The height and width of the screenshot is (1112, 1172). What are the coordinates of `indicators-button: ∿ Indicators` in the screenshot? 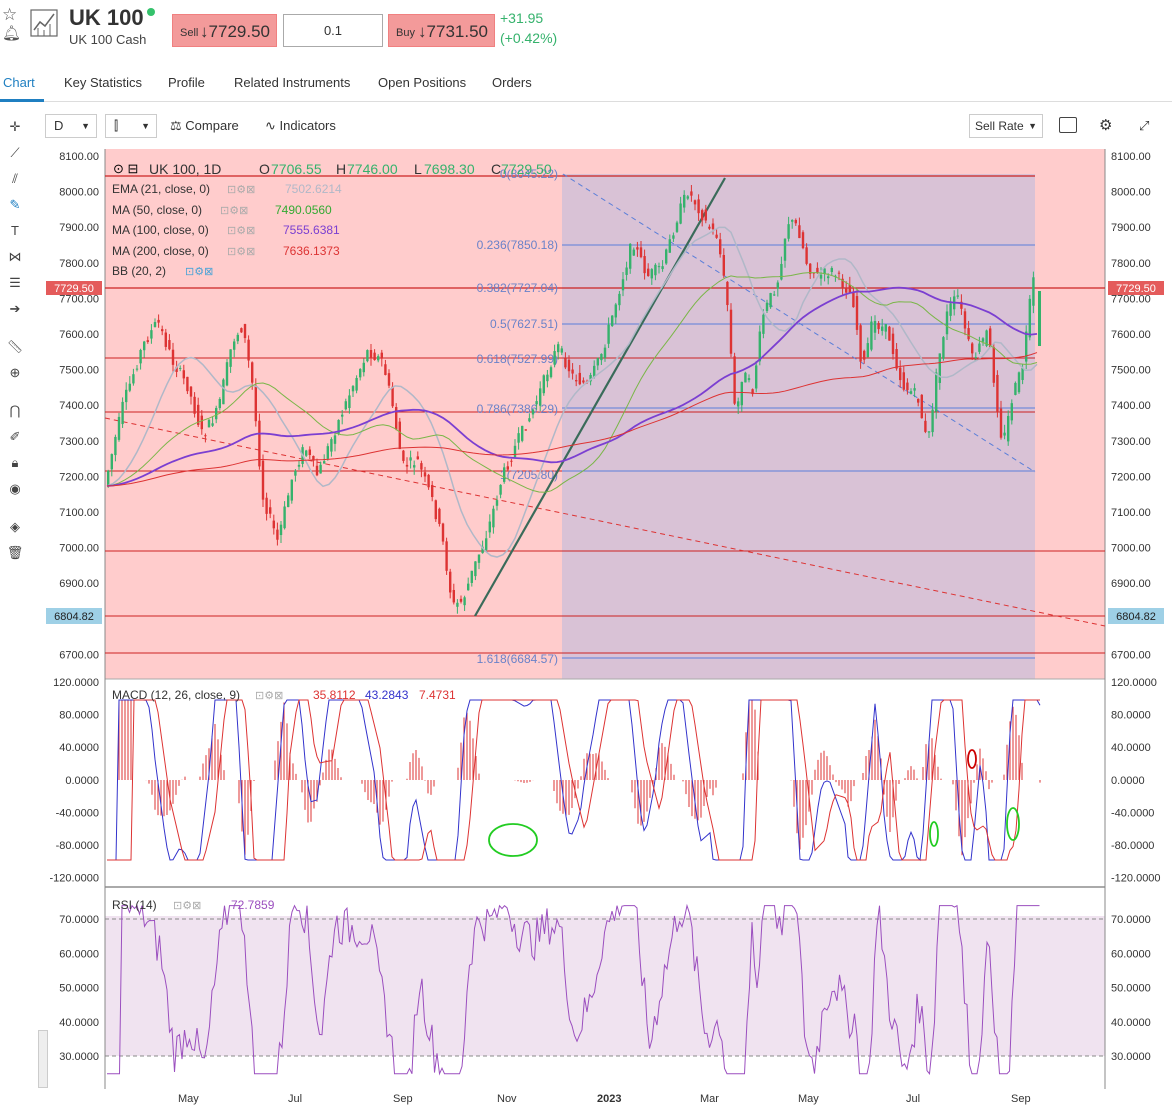 It's located at (300, 126).